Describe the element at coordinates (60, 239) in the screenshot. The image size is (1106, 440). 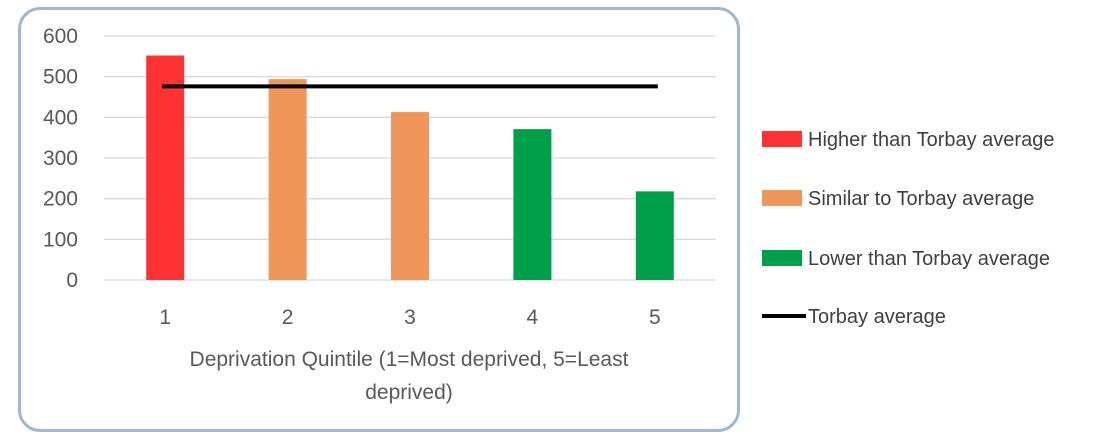
I see `y-tick-label: 100` at that location.